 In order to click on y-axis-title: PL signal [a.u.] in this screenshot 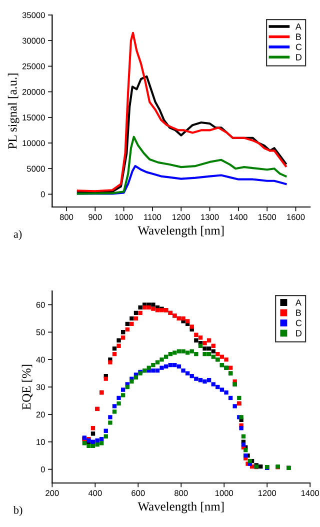, I will do `click(14, 111)`.